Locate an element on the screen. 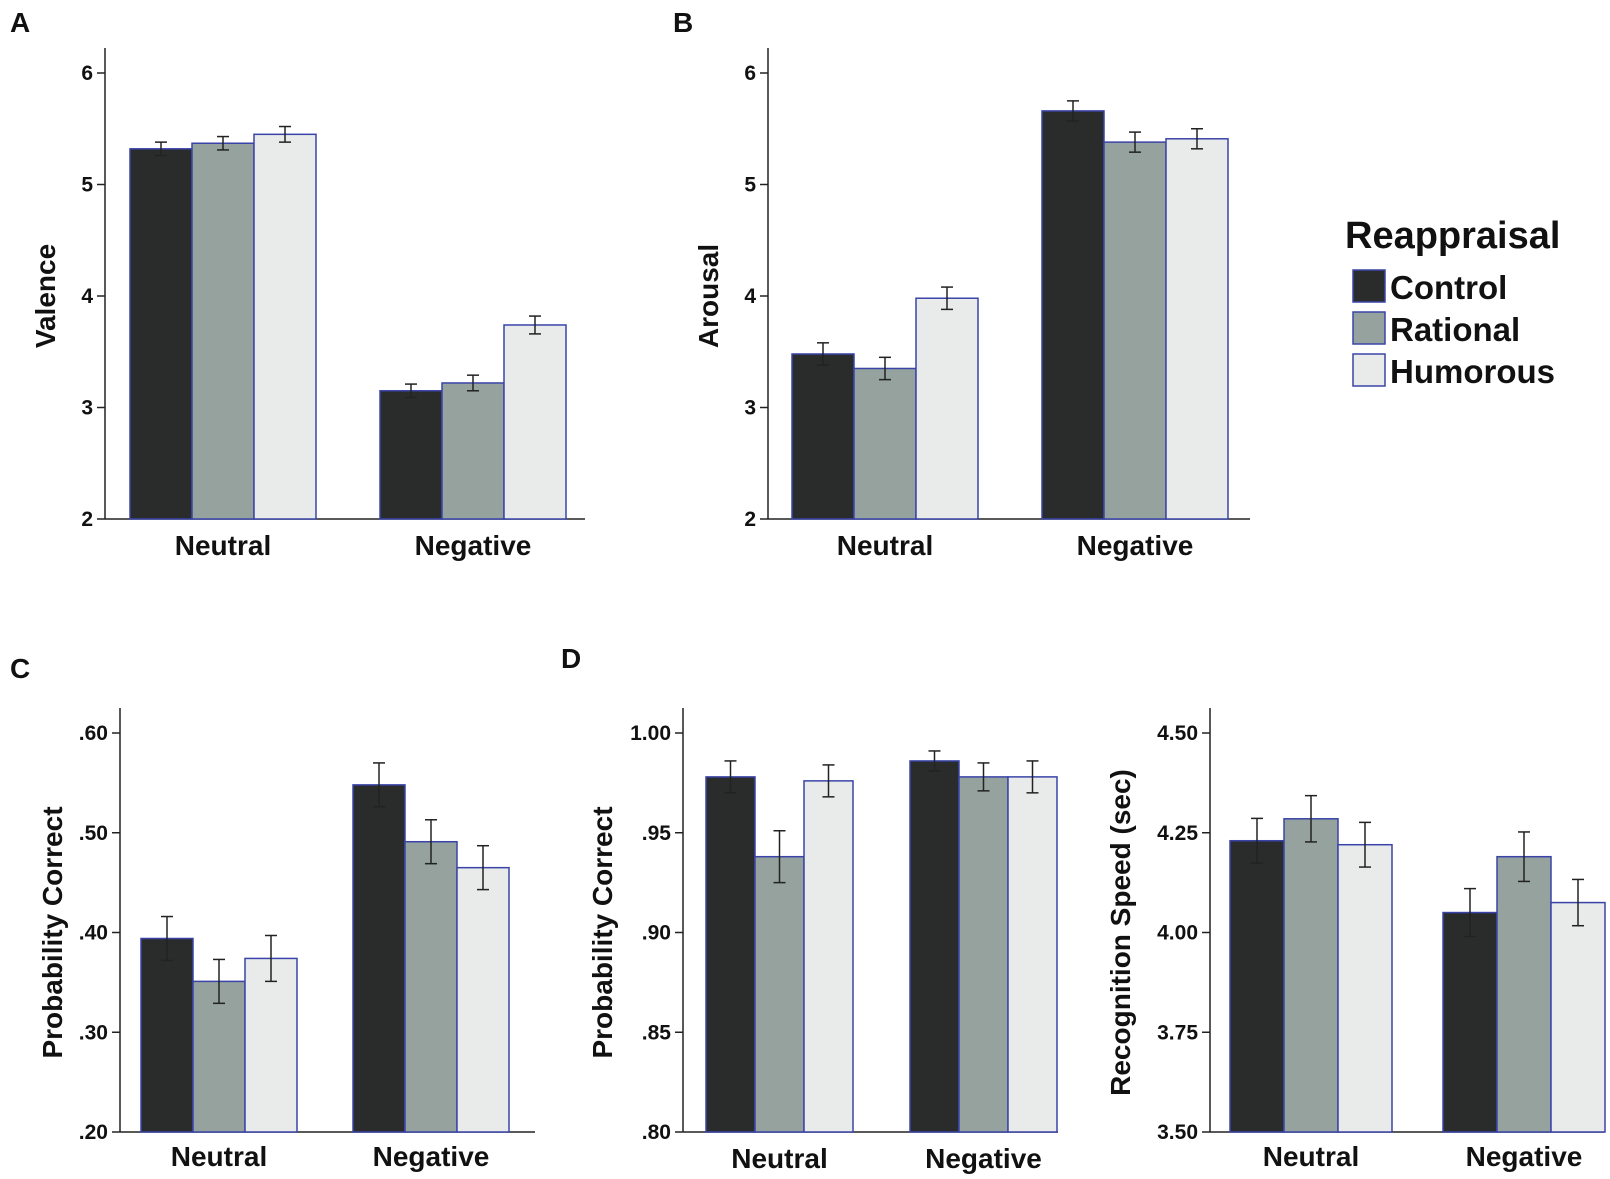  bar-a-negative-rational is located at coordinates (473, 451).